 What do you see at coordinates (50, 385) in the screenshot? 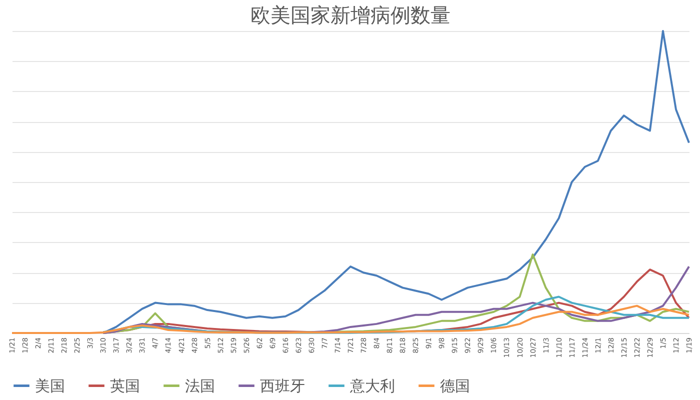
I see `legend-label: 美国` at bounding box center [50, 385].